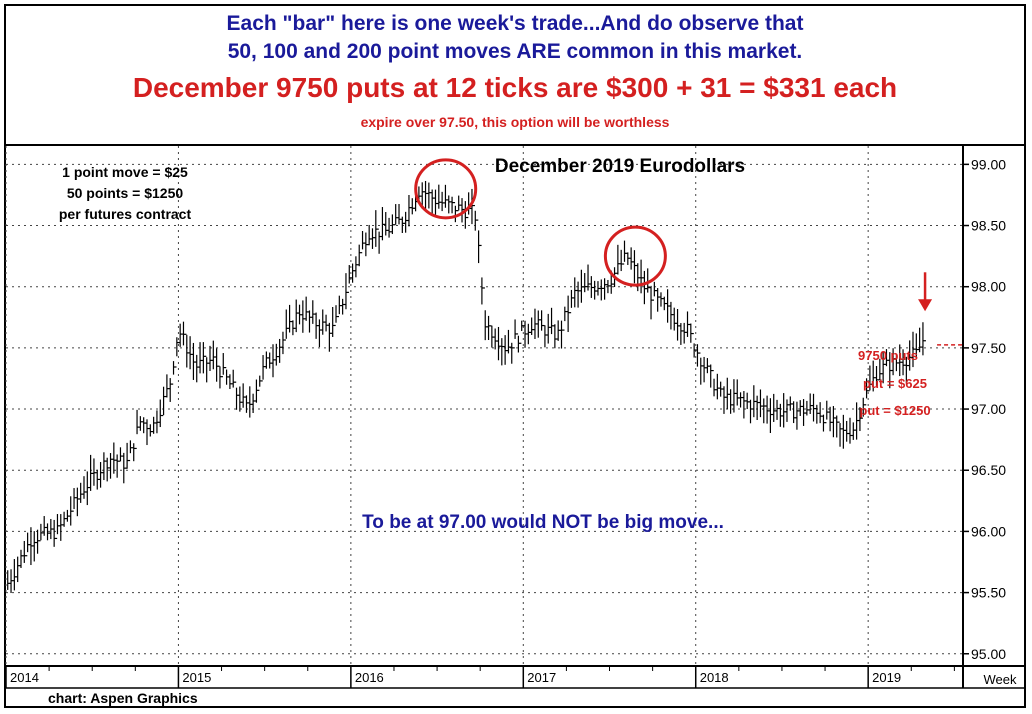  I want to click on x-tick-label: 2014, so click(24, 677).